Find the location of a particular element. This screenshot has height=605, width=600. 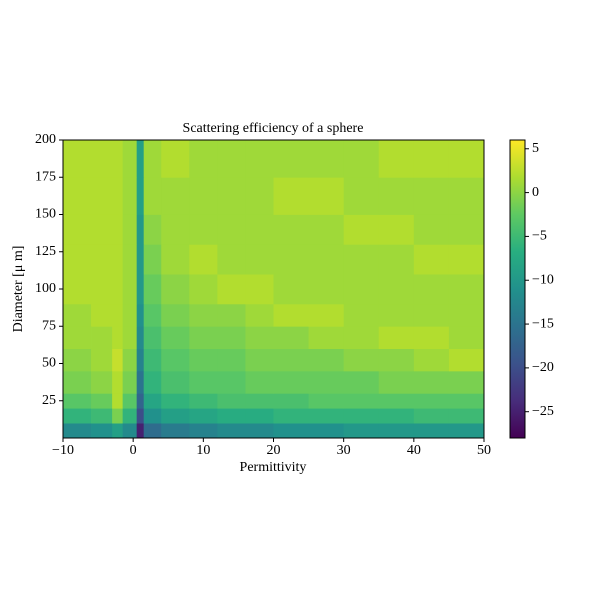

y-axis-label: Diameter [μ m] is located at coordinates (18, 289).